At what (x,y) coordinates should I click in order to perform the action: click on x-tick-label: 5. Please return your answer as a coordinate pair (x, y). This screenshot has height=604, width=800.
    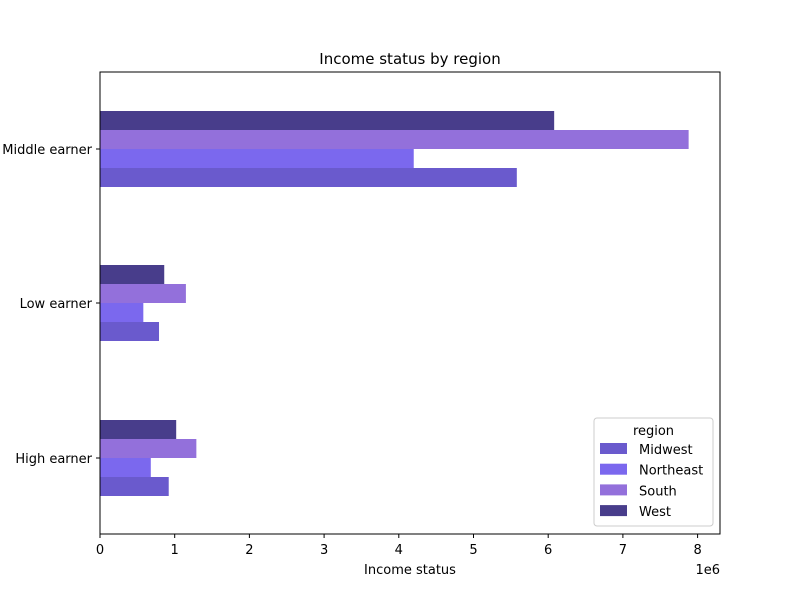
    Looking at the image, I should click on (473, 550).